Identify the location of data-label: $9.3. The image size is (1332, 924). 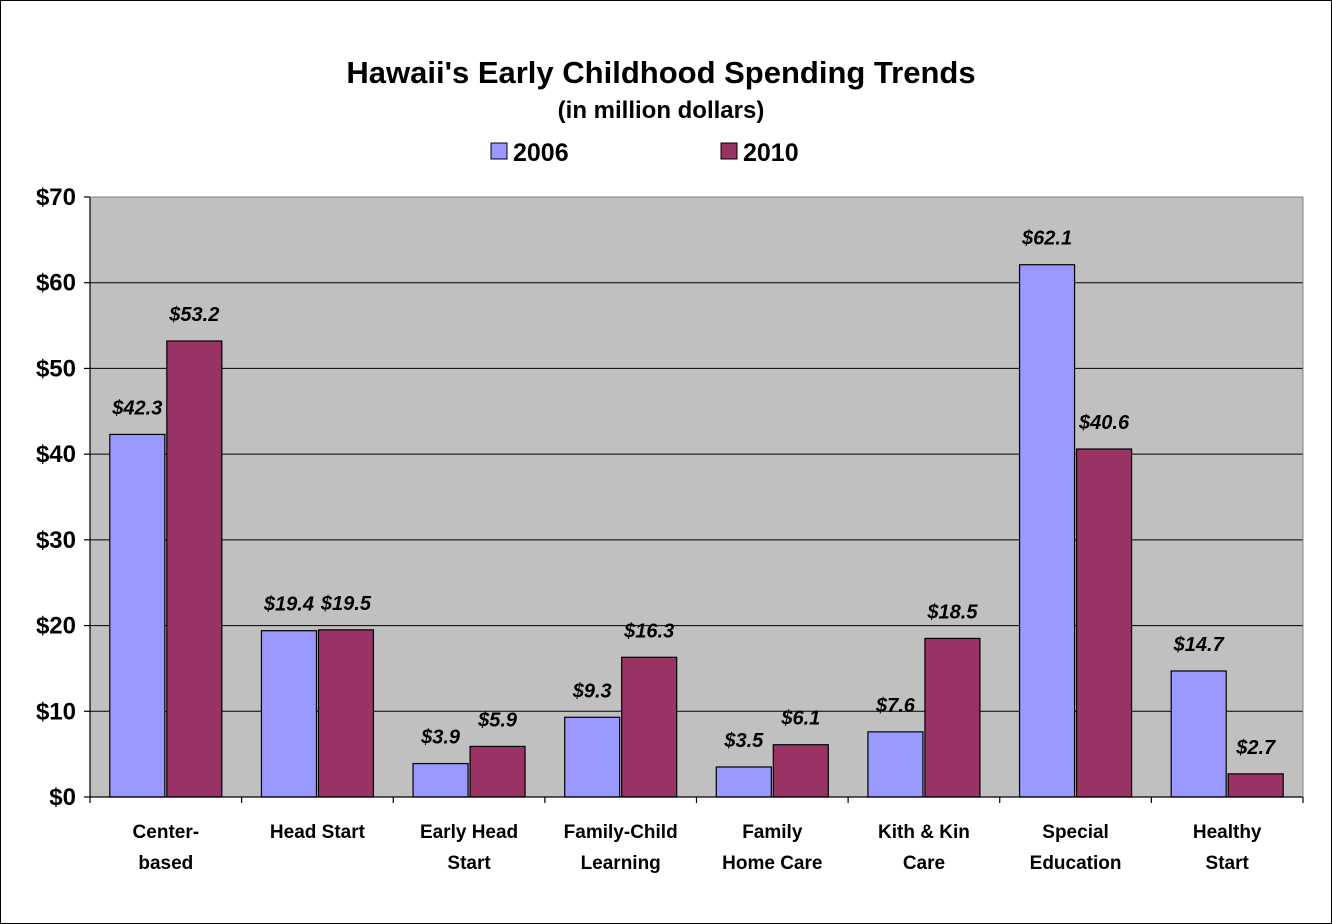
(592, 691).